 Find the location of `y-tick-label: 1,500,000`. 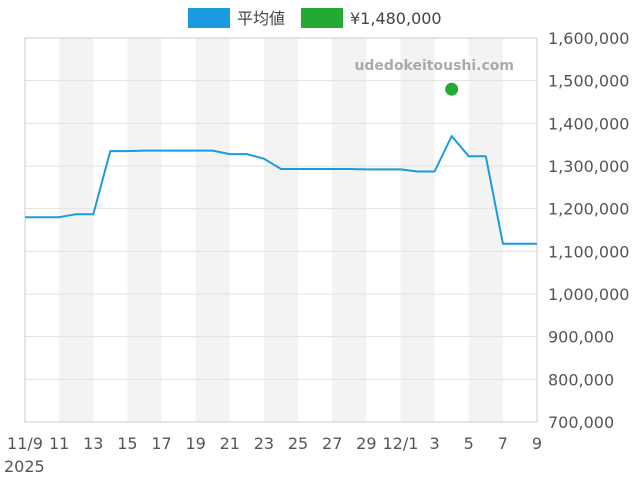

y-tick-label: 1,500,000 is located at coordinates (588, 81).